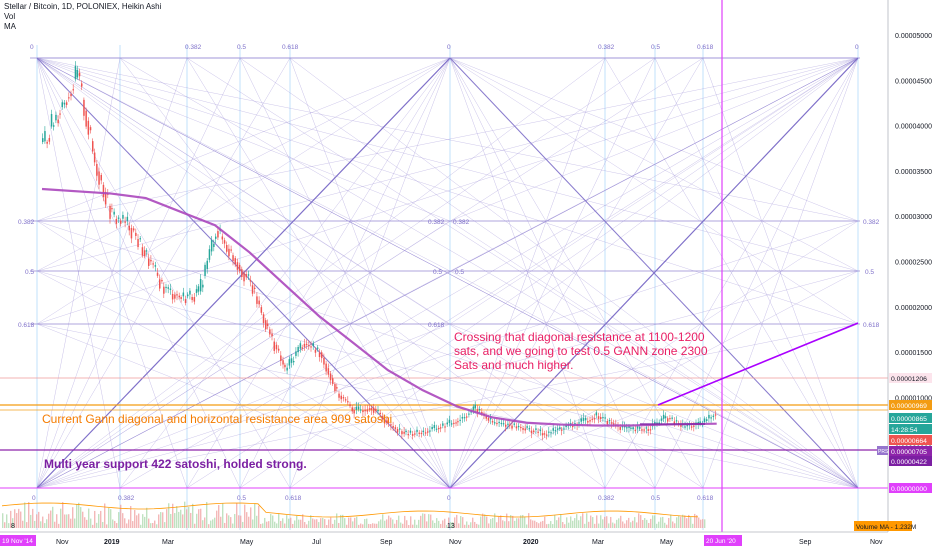 This screenshot has height=555, width=932. Describe the element at coordinates (449, 47) in the screenshot. I see `fib-label: 0` at that location.